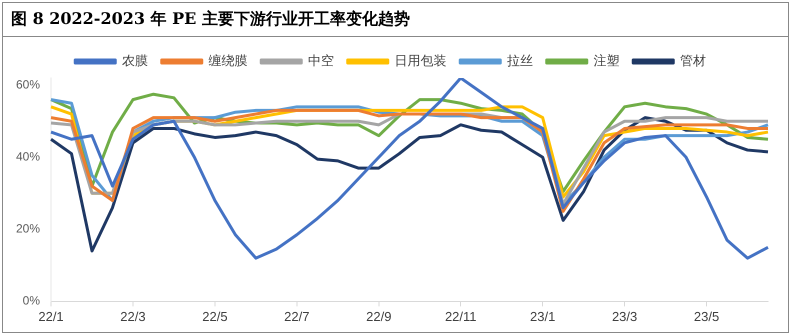  What do you see at coordinates (28, 85) in the screenshot?
I see `y-tick-label: 60%` at bounding box center [28, 85].